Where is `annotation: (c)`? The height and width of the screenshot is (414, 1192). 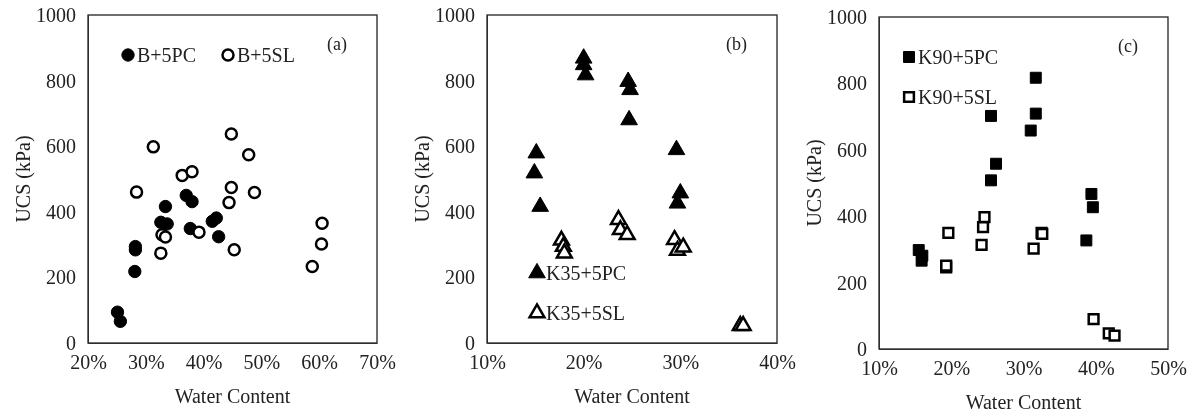
annotation: (c) is located at coordinates (1128, 46).